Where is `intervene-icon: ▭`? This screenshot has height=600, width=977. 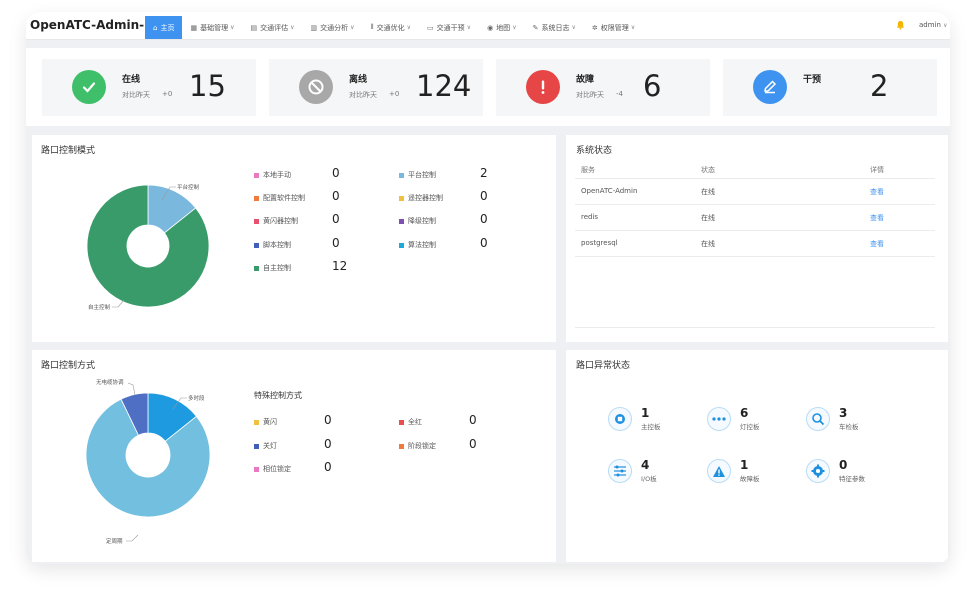 intervene-icon: ▭ is located at coordinates (430, 27).